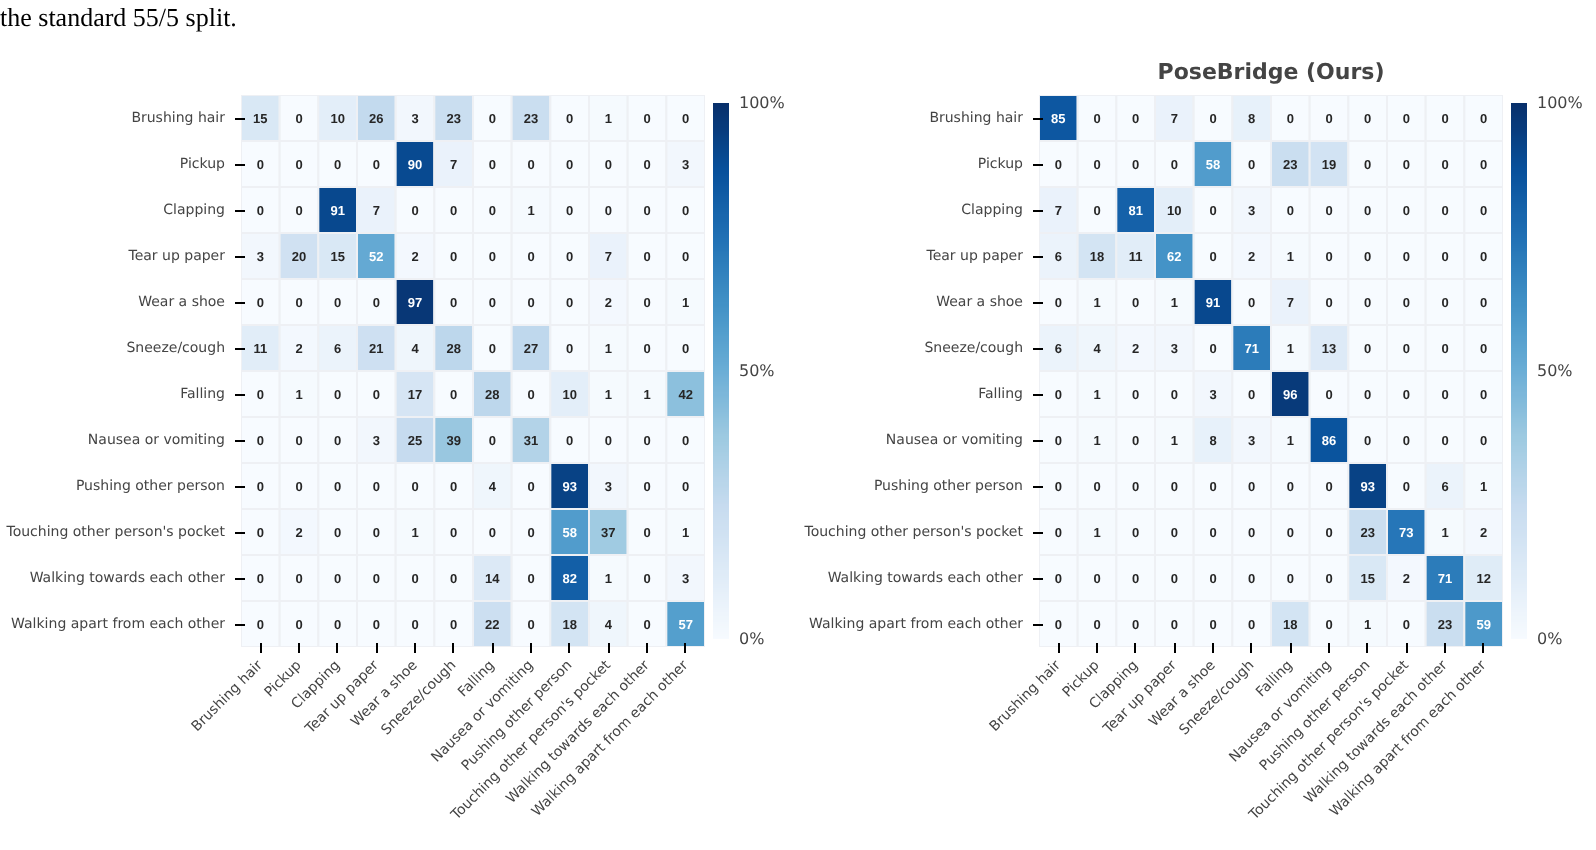 The width and height of the screenshot is (1596, 850). Describe the element at coordinates (118, 18) in the screenshot. I see `text: the standard 55/5 split.` at that location.